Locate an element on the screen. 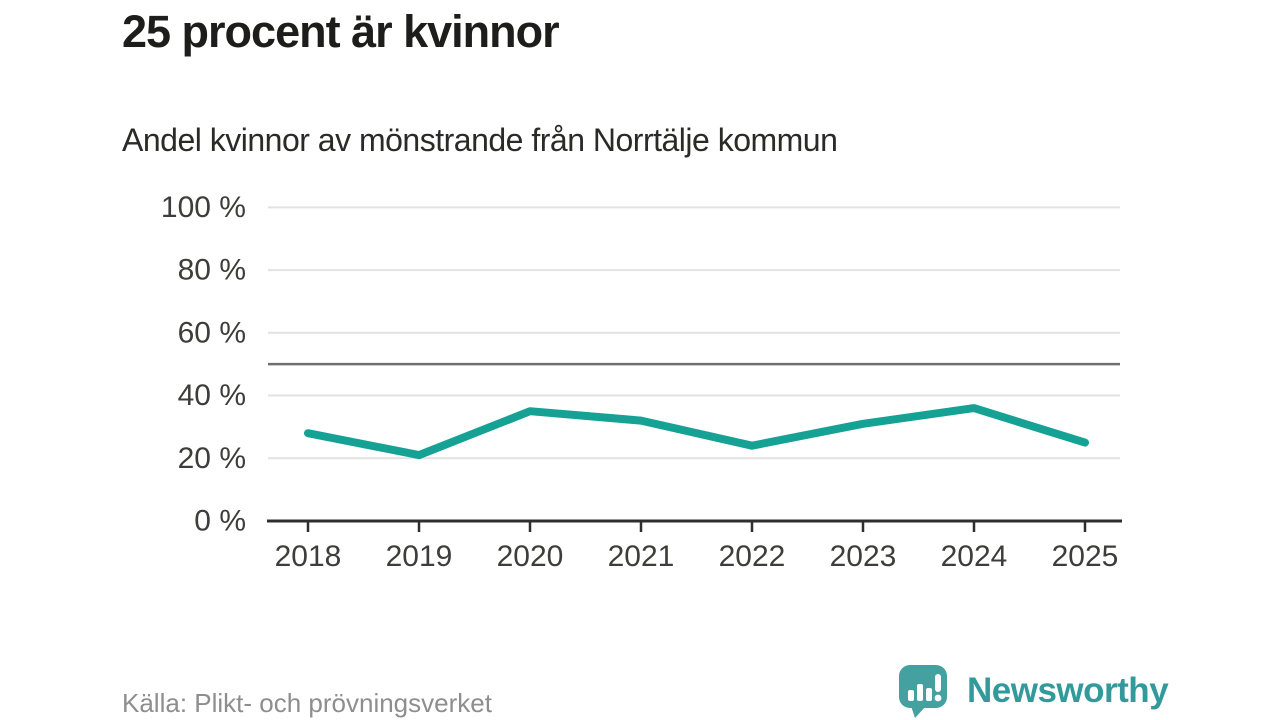 The width and height of the screenshot is (1280, 720). x-axis-tick-label: 2021 is located at coordinates (641, 556).